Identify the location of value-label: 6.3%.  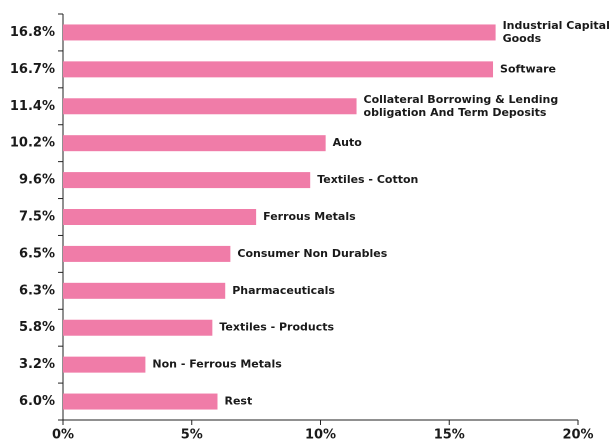
(37, 290).